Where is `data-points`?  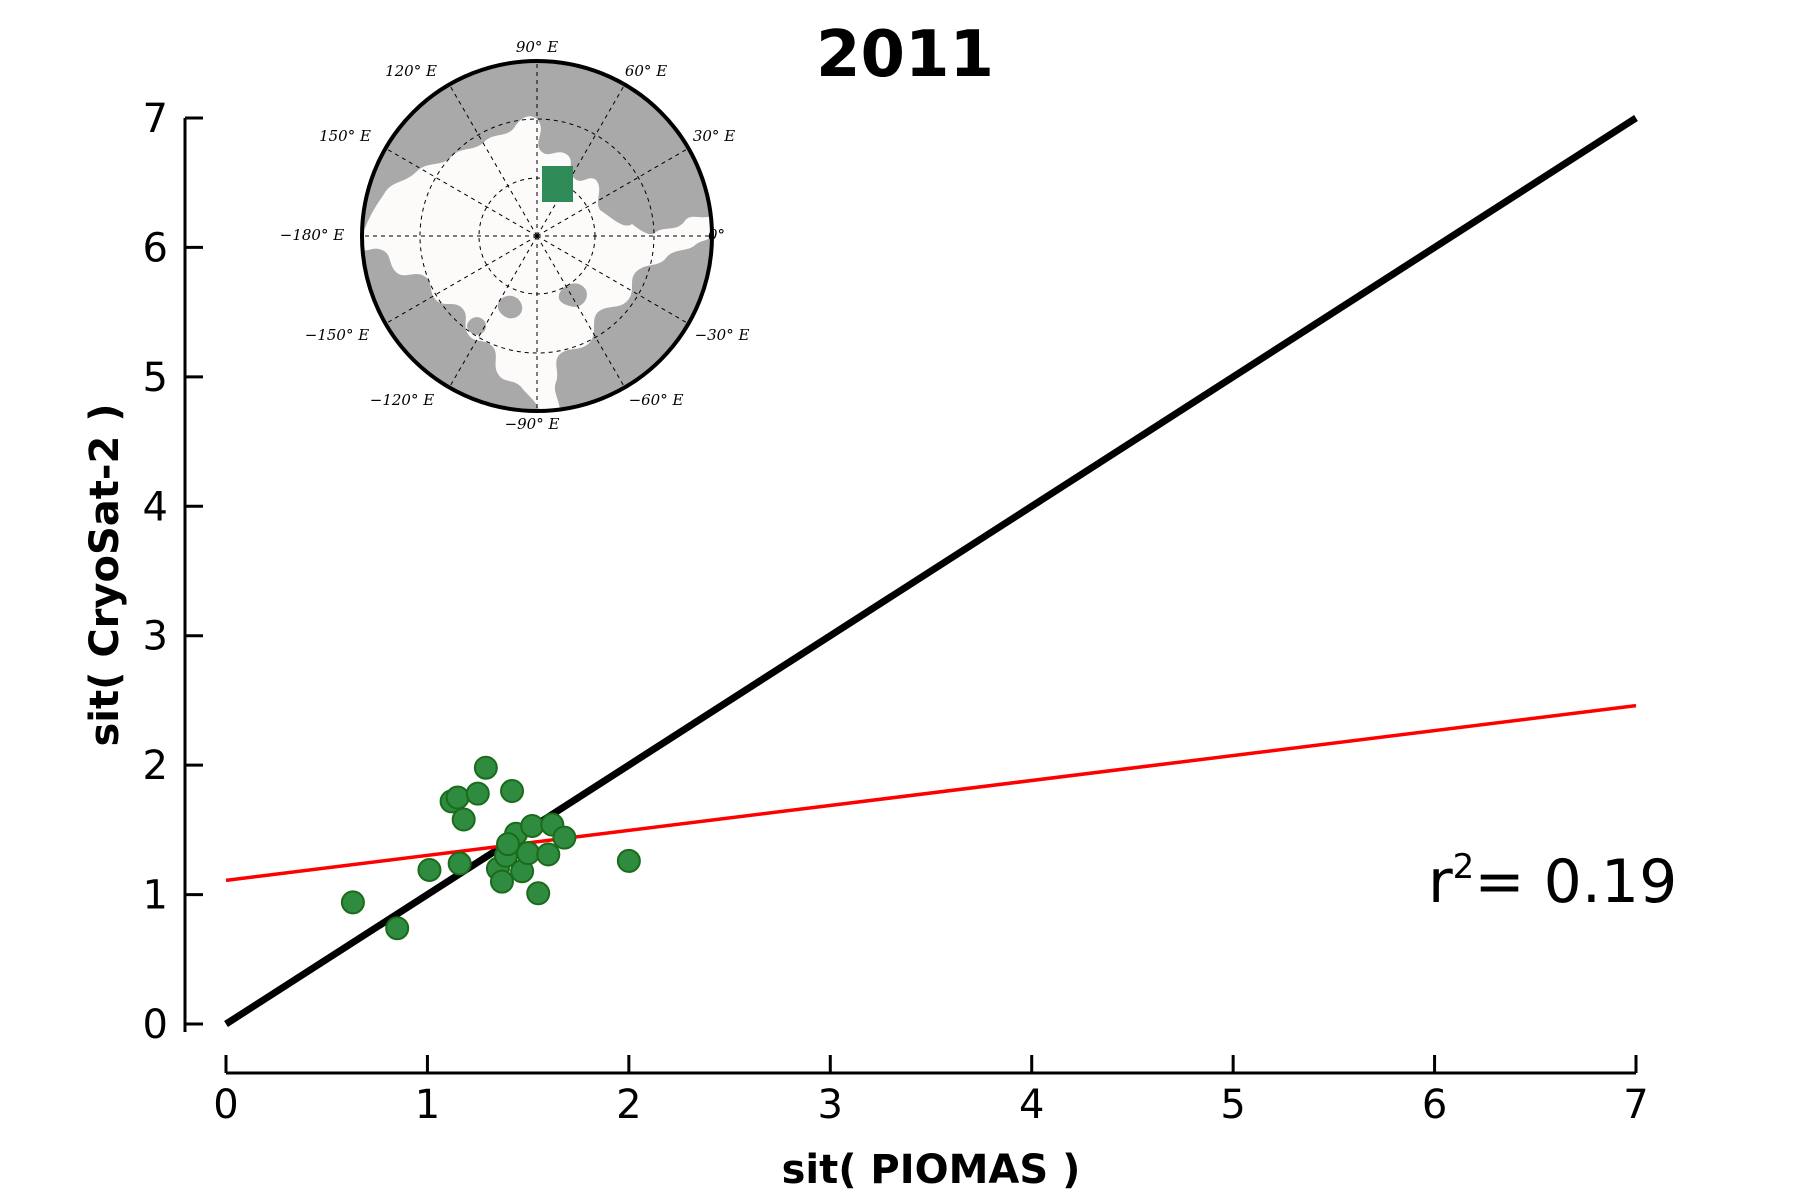
data-points is located at coordinates (490, 848).